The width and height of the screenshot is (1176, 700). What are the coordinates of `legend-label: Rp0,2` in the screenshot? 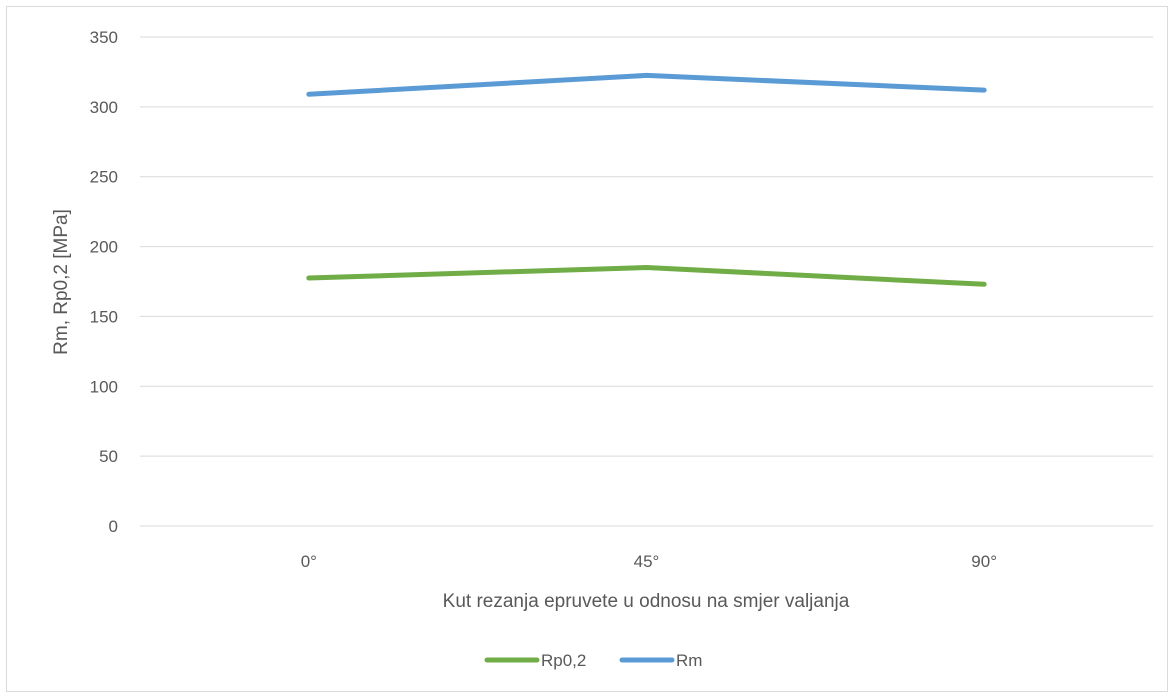 It's located at (563, 660).